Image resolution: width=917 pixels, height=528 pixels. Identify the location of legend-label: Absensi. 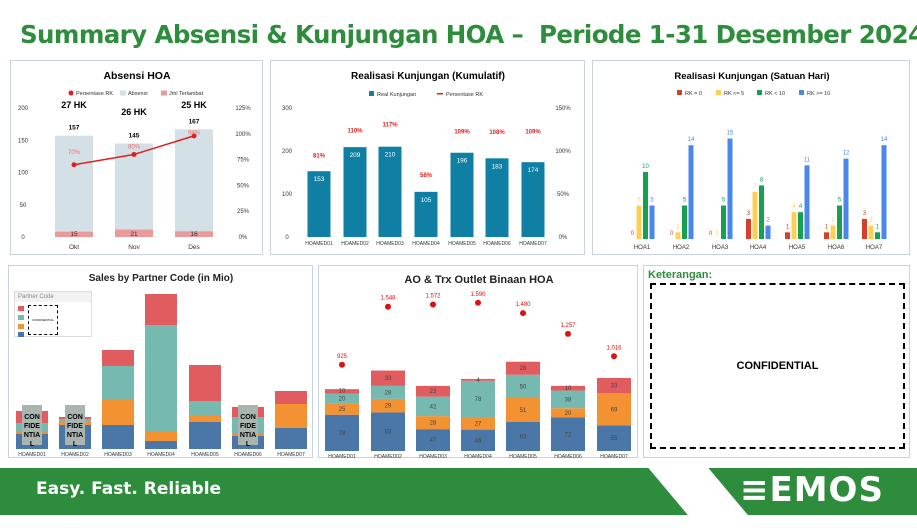
(138, 94).